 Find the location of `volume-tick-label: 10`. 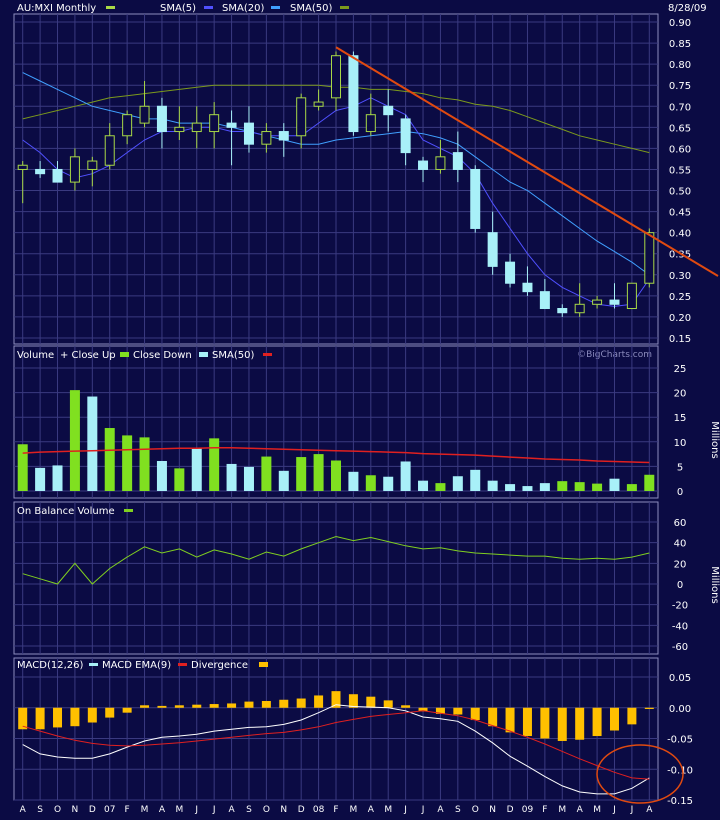

volume-tick-label: 10 is located at coordinates (680, 443).